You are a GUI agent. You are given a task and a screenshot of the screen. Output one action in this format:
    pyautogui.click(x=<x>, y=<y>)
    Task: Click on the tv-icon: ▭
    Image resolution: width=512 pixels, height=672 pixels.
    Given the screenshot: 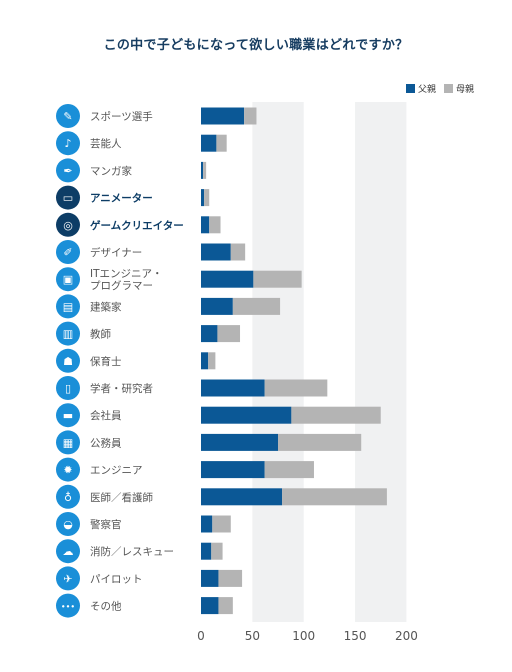 What is the action you would take?
    pyautogui.click(x=68, y=198)
    